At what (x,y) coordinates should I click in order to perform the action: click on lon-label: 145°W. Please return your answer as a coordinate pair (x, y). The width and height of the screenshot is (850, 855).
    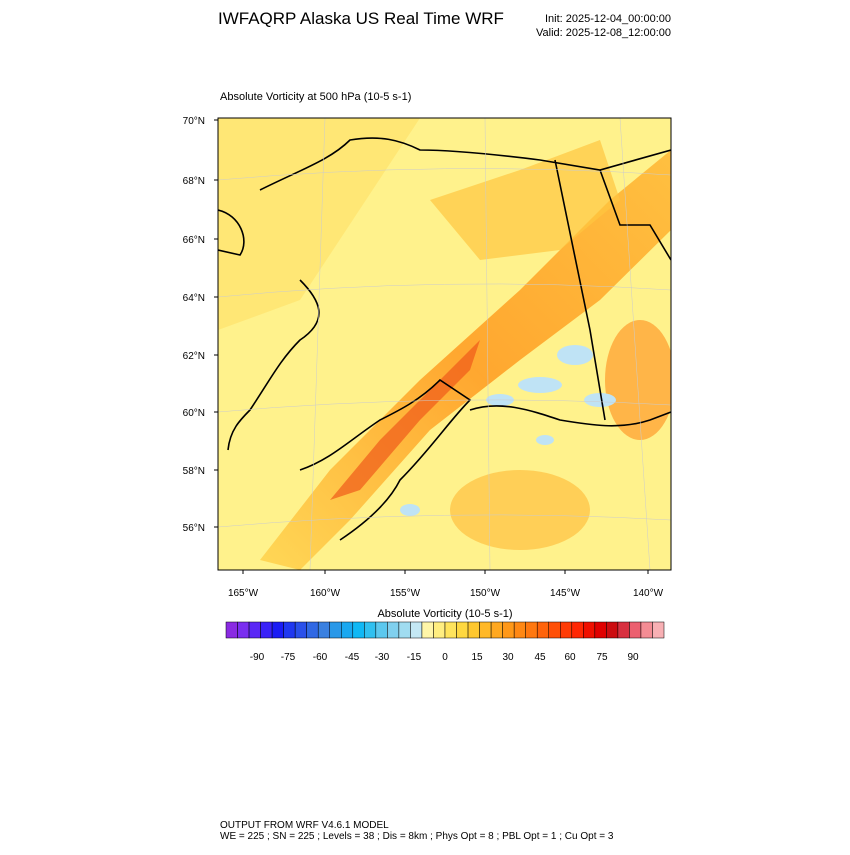
    Looking at the image, I should click on (565, 593).